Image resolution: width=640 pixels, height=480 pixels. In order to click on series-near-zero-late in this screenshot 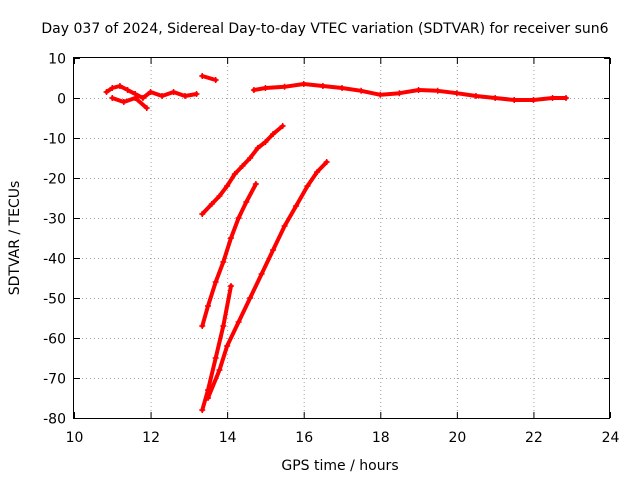, I will do `click(409, 92)`.